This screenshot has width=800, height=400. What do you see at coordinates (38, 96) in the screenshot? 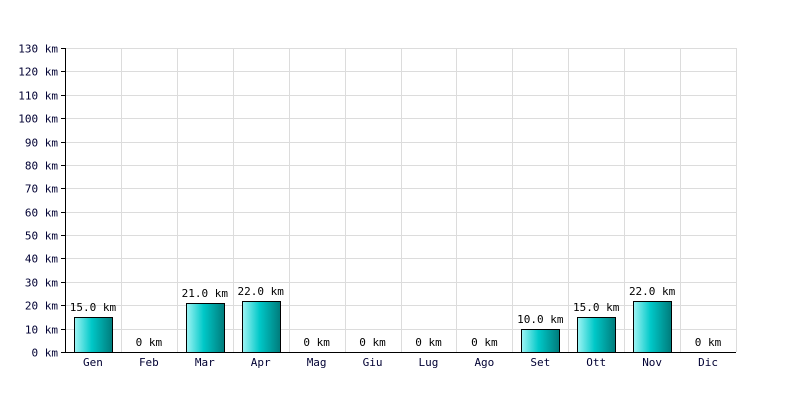
I see `y-tick-label: 110 km` at bounding box center [38, 96].